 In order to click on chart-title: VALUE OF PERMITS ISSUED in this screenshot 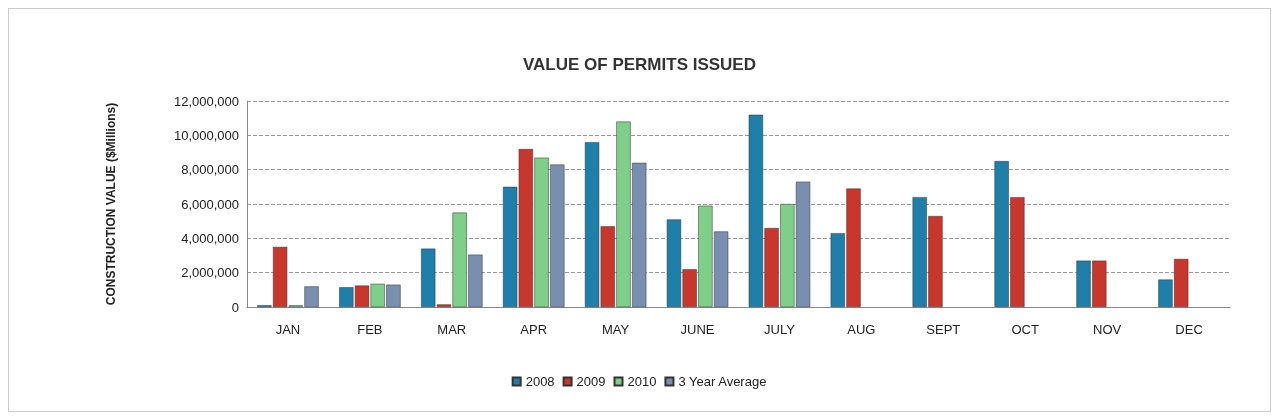, I will do `click(639, 64)`.